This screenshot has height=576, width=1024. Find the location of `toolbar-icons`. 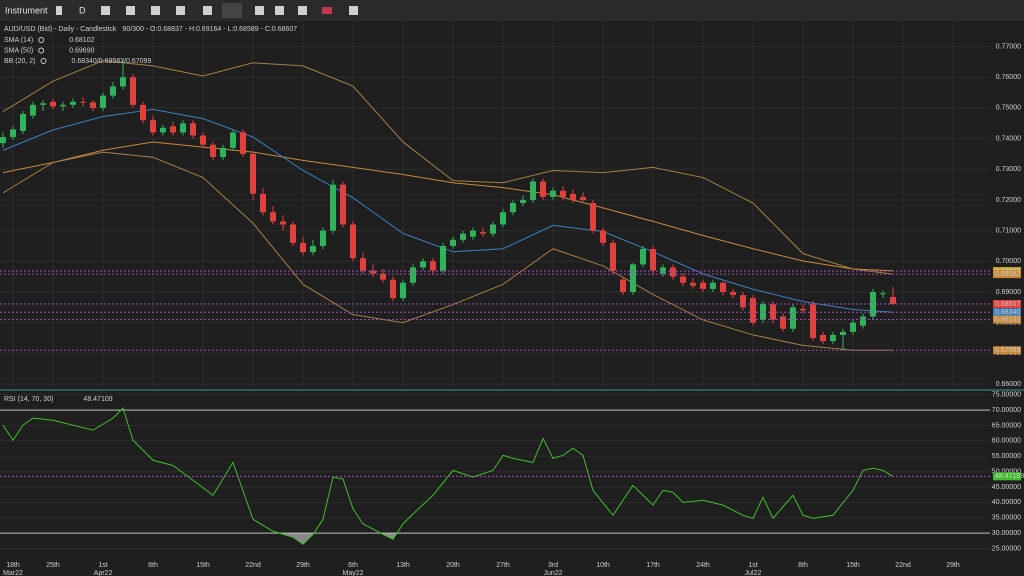

toolbar-icons is located at coordinates (207, 10).